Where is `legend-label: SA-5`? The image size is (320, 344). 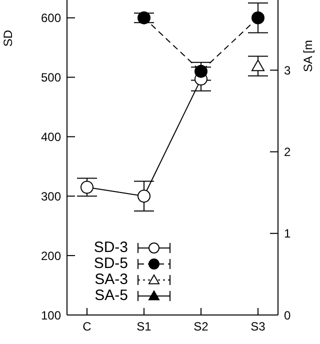
legend-label: SA-5 is located at coordinates (111, 295).